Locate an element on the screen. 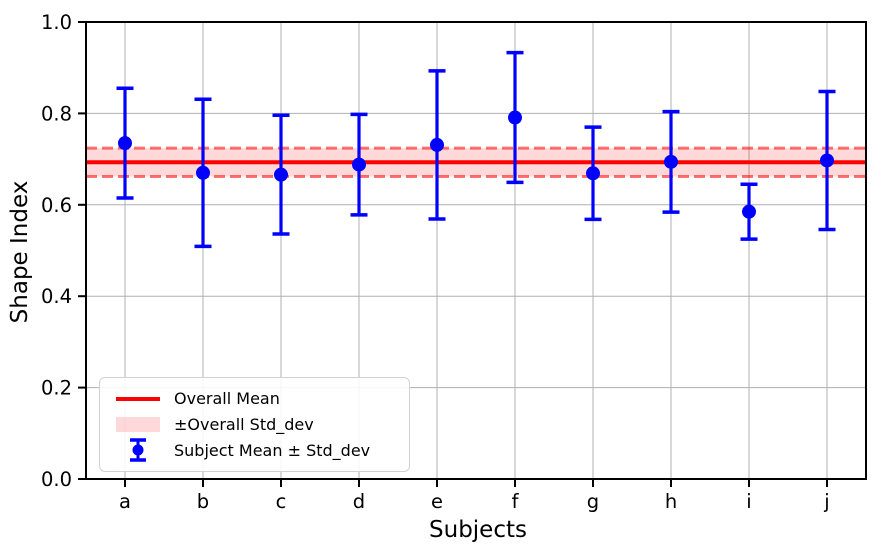 The height and width of the screenshot is (554, 874). y-tick-label: 0.2 is located at coordinates (56, 388).